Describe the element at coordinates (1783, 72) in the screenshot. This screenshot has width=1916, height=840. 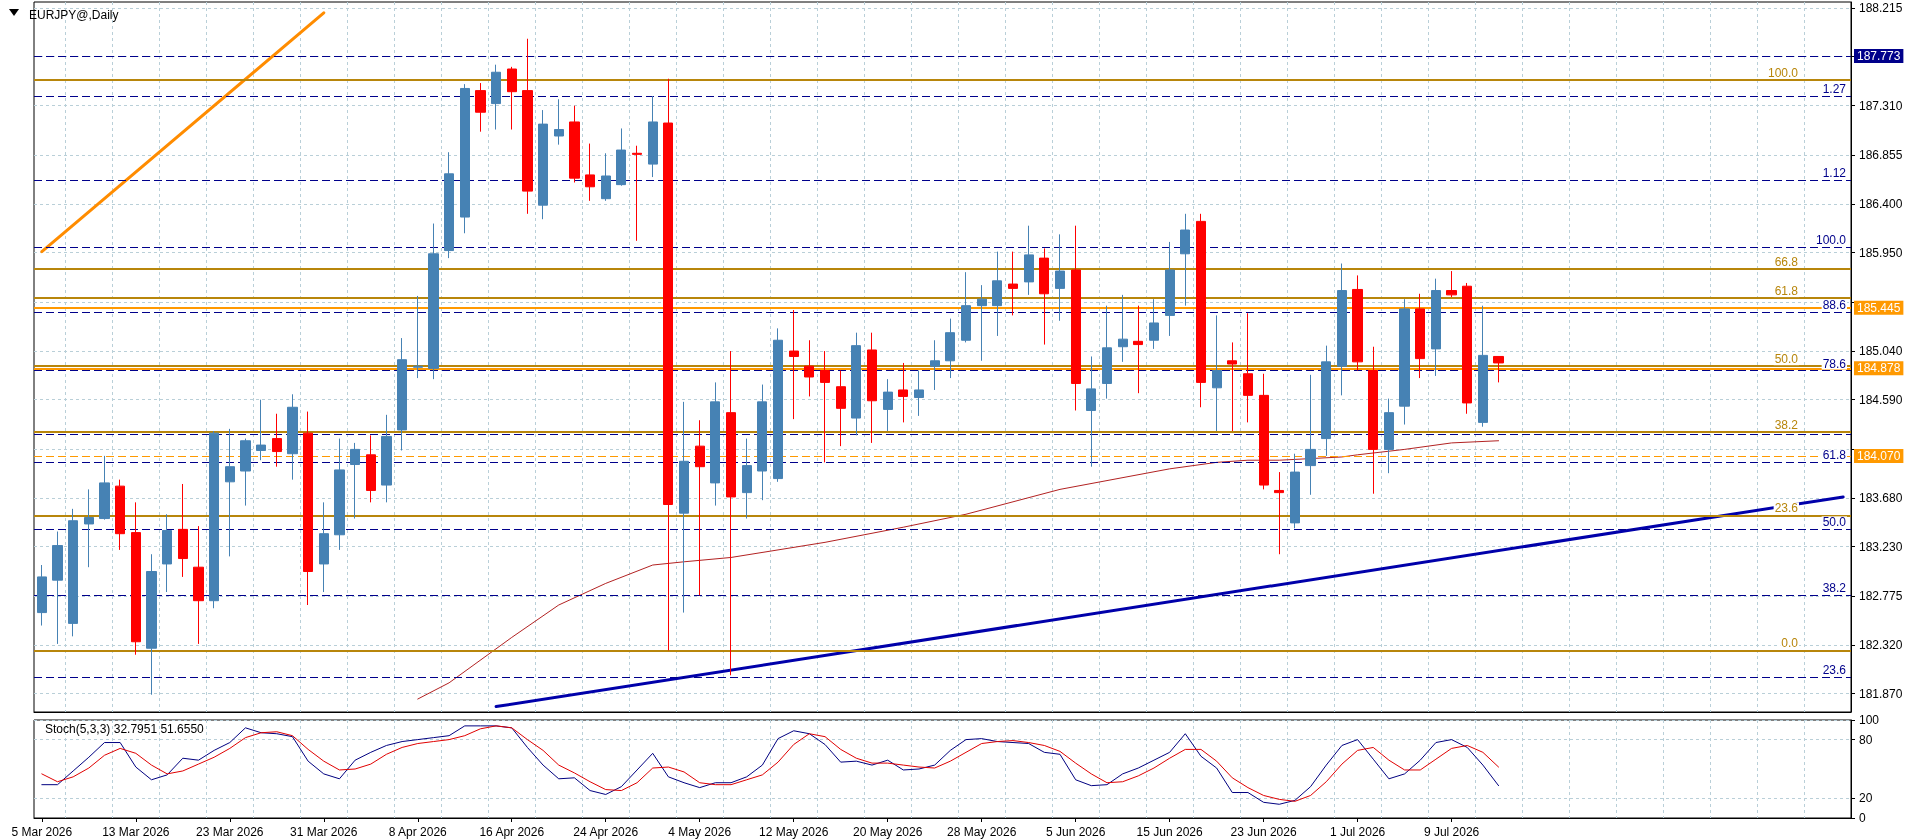
I see `annotation: 100.0` at that location.